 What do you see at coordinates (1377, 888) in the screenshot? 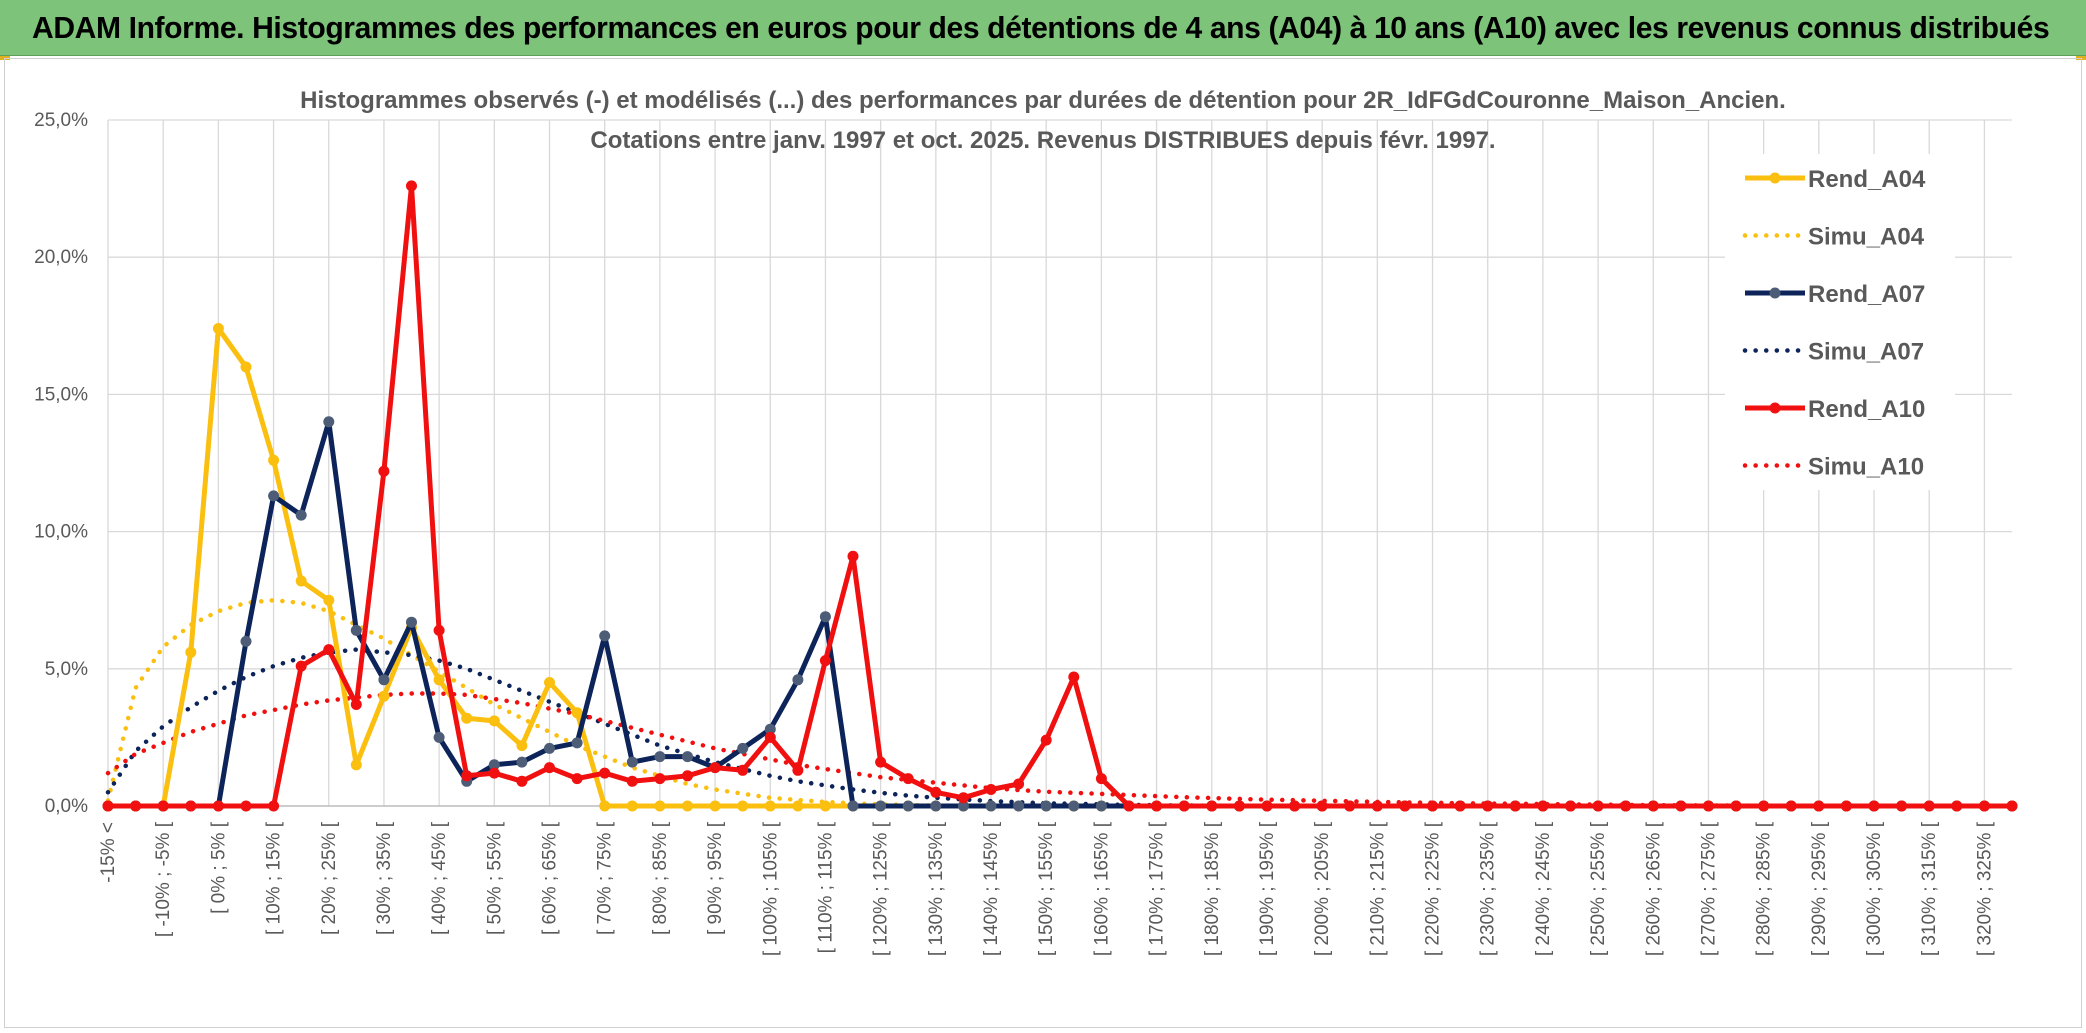
I see `x-tick-label: [ 210% ; 215% [` at bounding box center [1377, 888].